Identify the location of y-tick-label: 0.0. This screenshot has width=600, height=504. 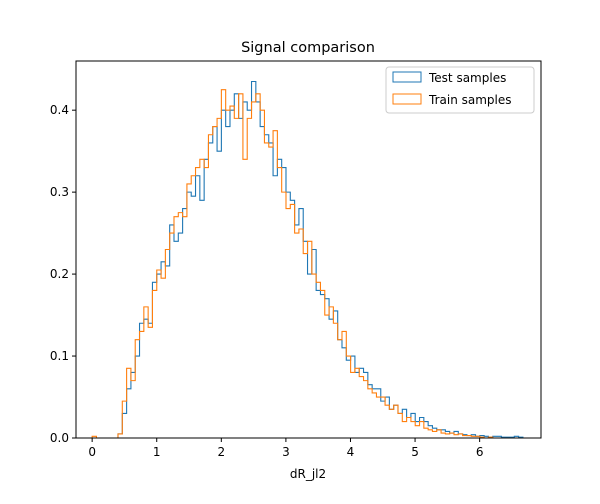
(59, 438).